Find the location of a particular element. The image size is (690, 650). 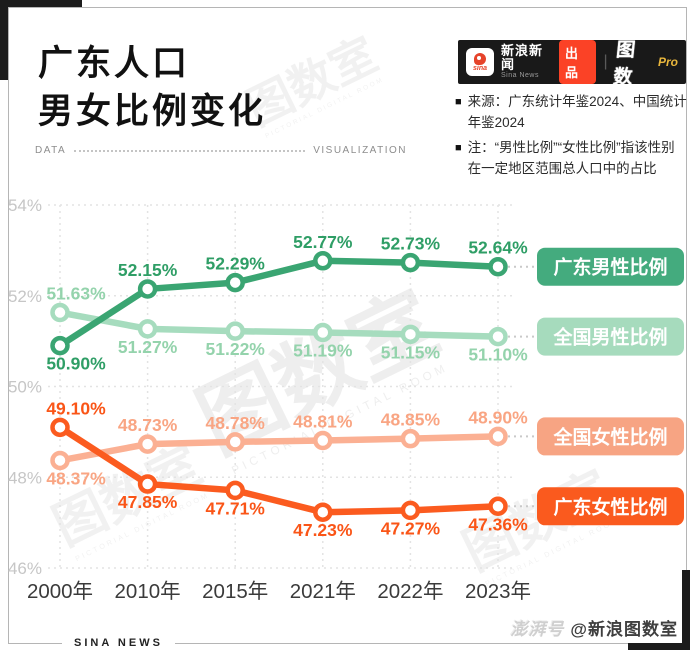

svg-text: 全国女性比例 is located at coordinates (609, 436).